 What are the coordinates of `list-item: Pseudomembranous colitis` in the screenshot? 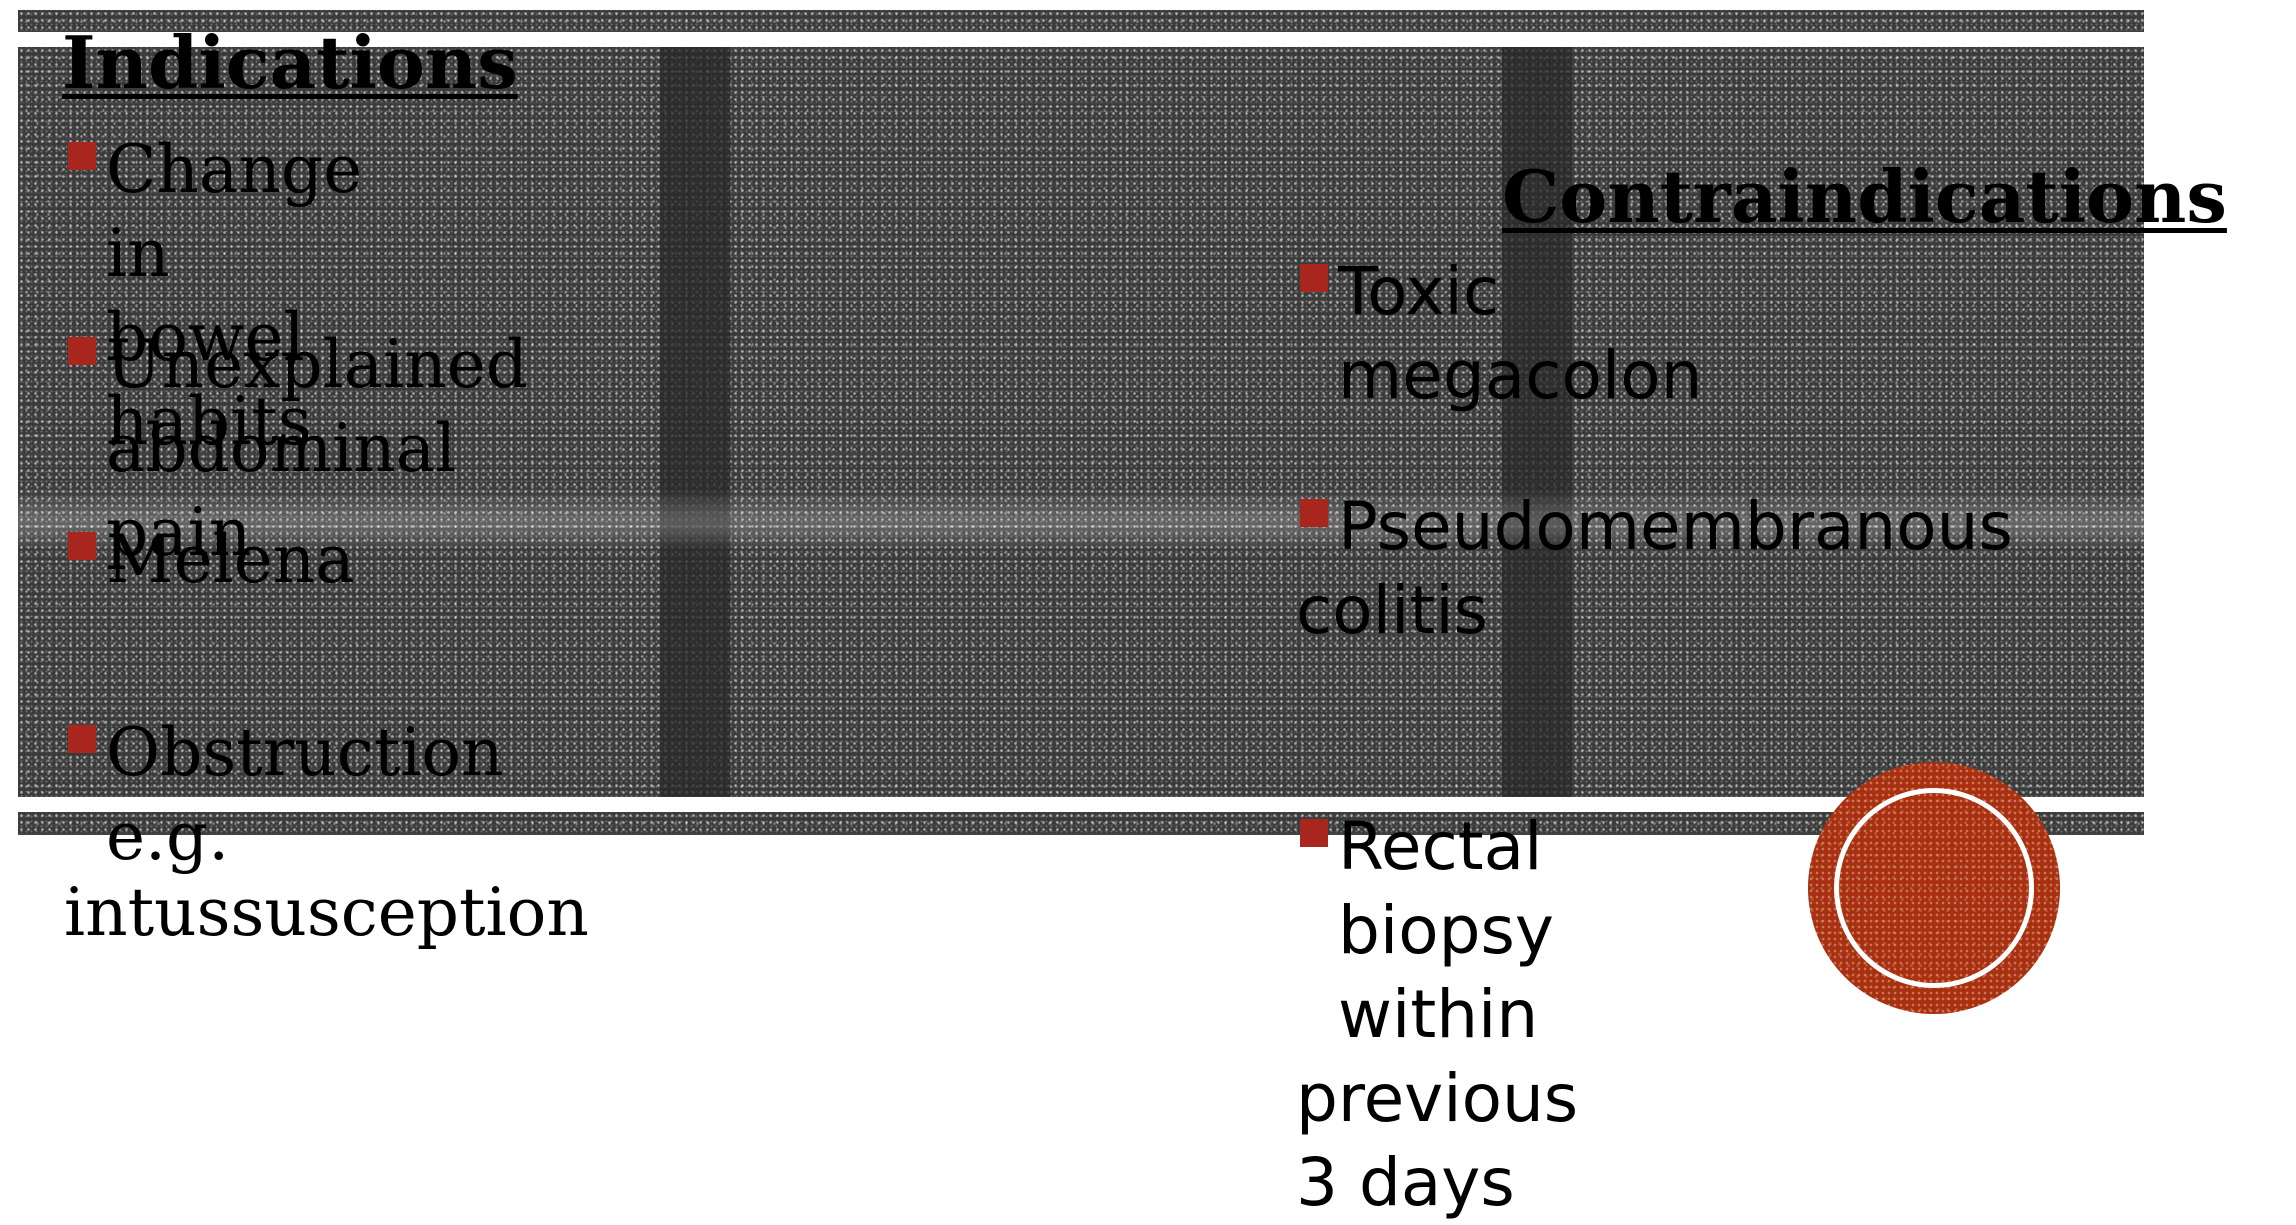 It's located at (1654, 569).